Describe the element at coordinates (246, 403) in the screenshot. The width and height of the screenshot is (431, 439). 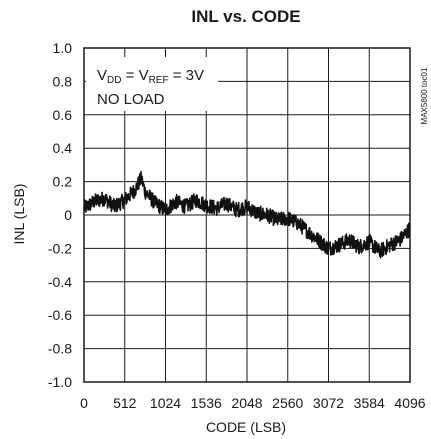
I see `x-tick-label: 2048` at that location.